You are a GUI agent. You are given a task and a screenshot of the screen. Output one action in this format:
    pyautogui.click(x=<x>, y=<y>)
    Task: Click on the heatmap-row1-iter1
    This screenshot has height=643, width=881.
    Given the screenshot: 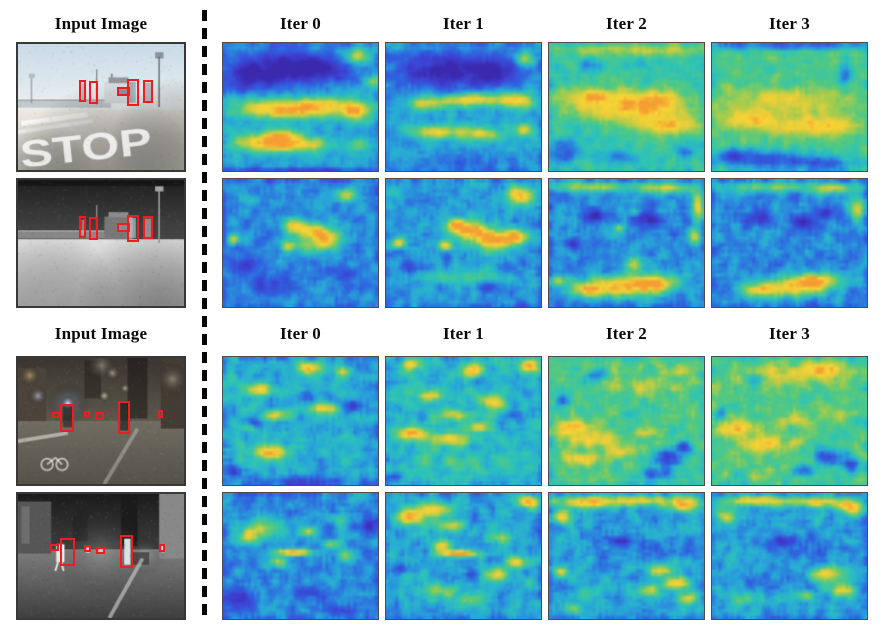 What is the action you would take?
    pyautogui.click(x=463, y=107)
    